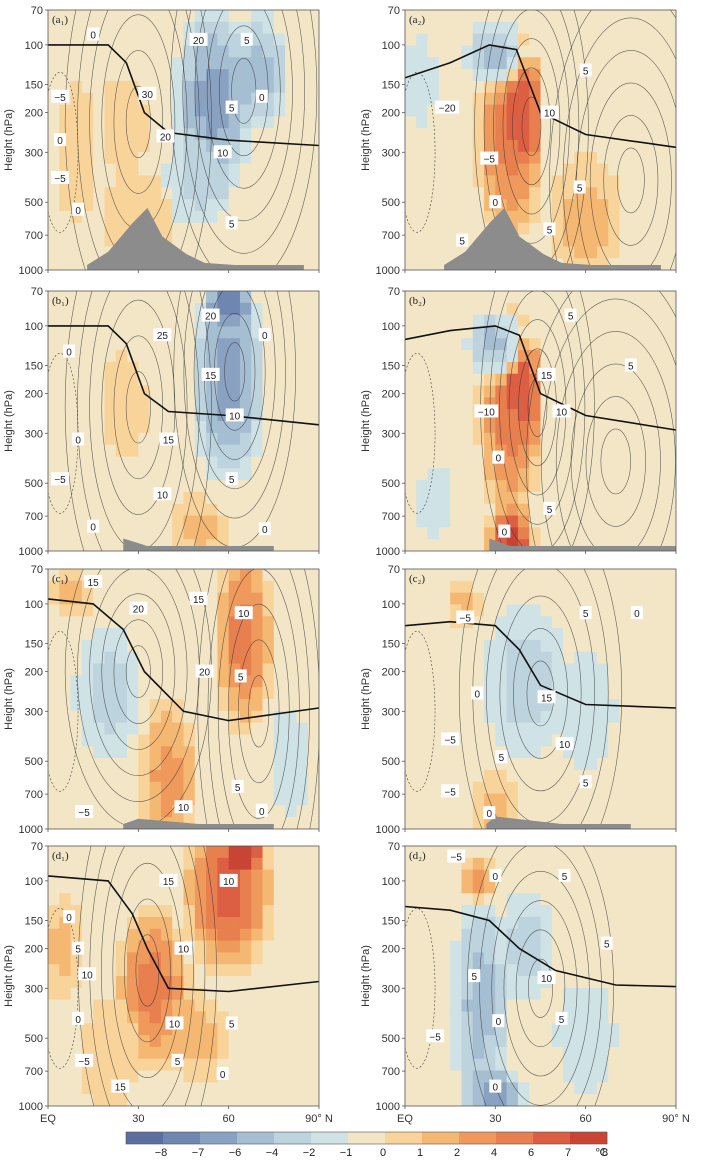  I want to click on y-tick-label: 150, so click(34, 86).